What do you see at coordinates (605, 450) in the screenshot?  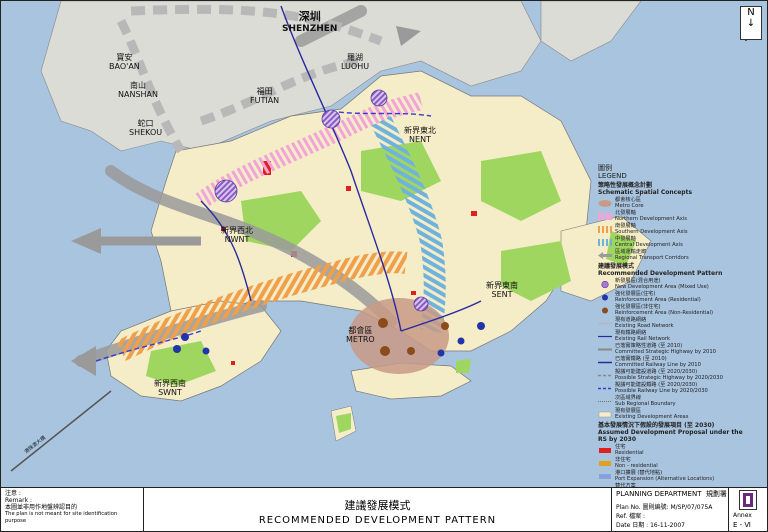 I see `residential-swatch` at bounding box center [605, 450].